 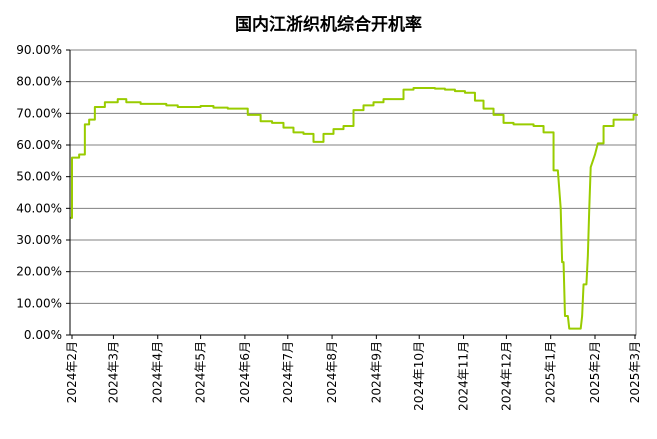 I want to click on y-tick-label: 20.00%, so click(x=39, y=272).